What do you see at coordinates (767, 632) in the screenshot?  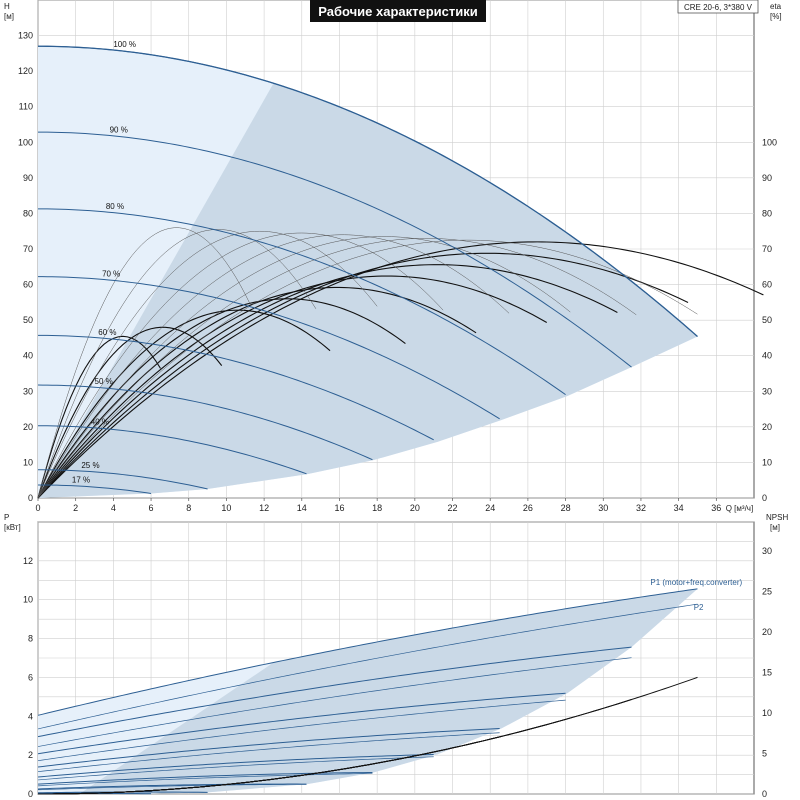 I see `npsh-tick-label: 20` at bounding box center [767, 632].